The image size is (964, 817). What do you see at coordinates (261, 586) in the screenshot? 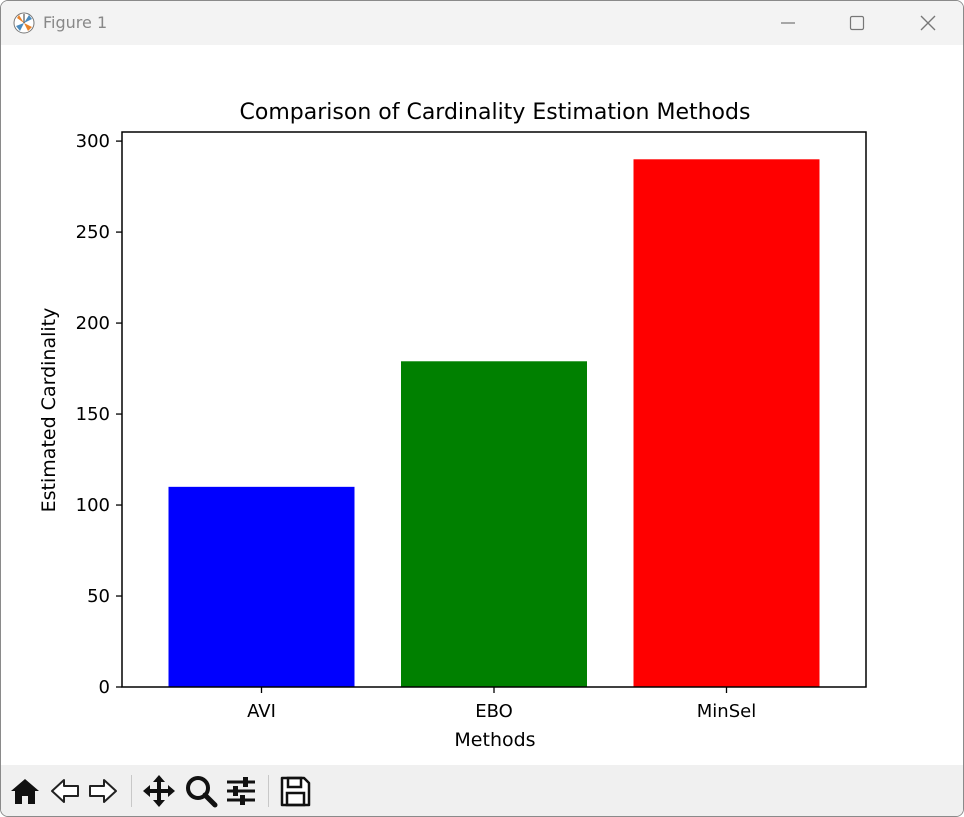
I see `bar-avi` at bounding box center [261, 586].